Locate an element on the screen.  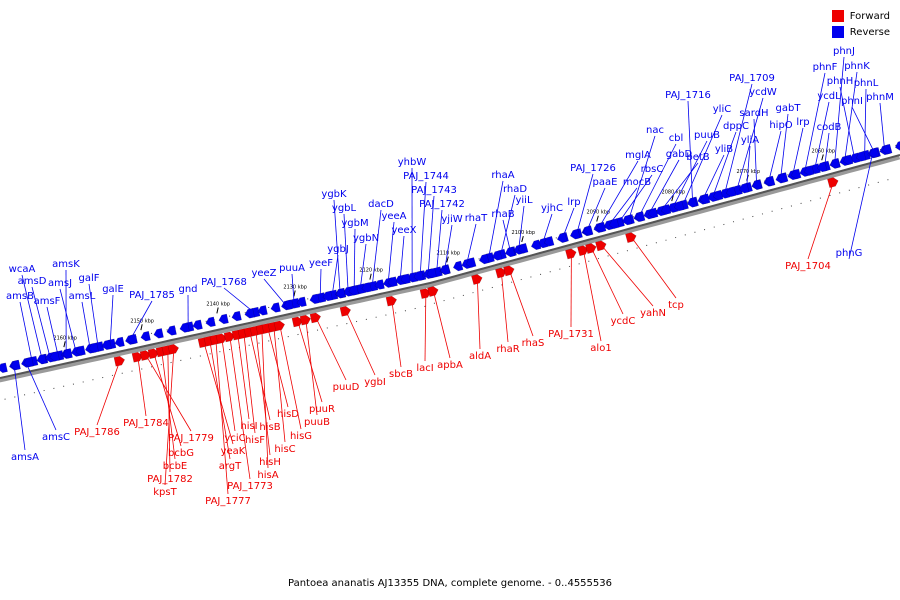
reverse-gene-label: phnJ is located at coordinates (844, 51).